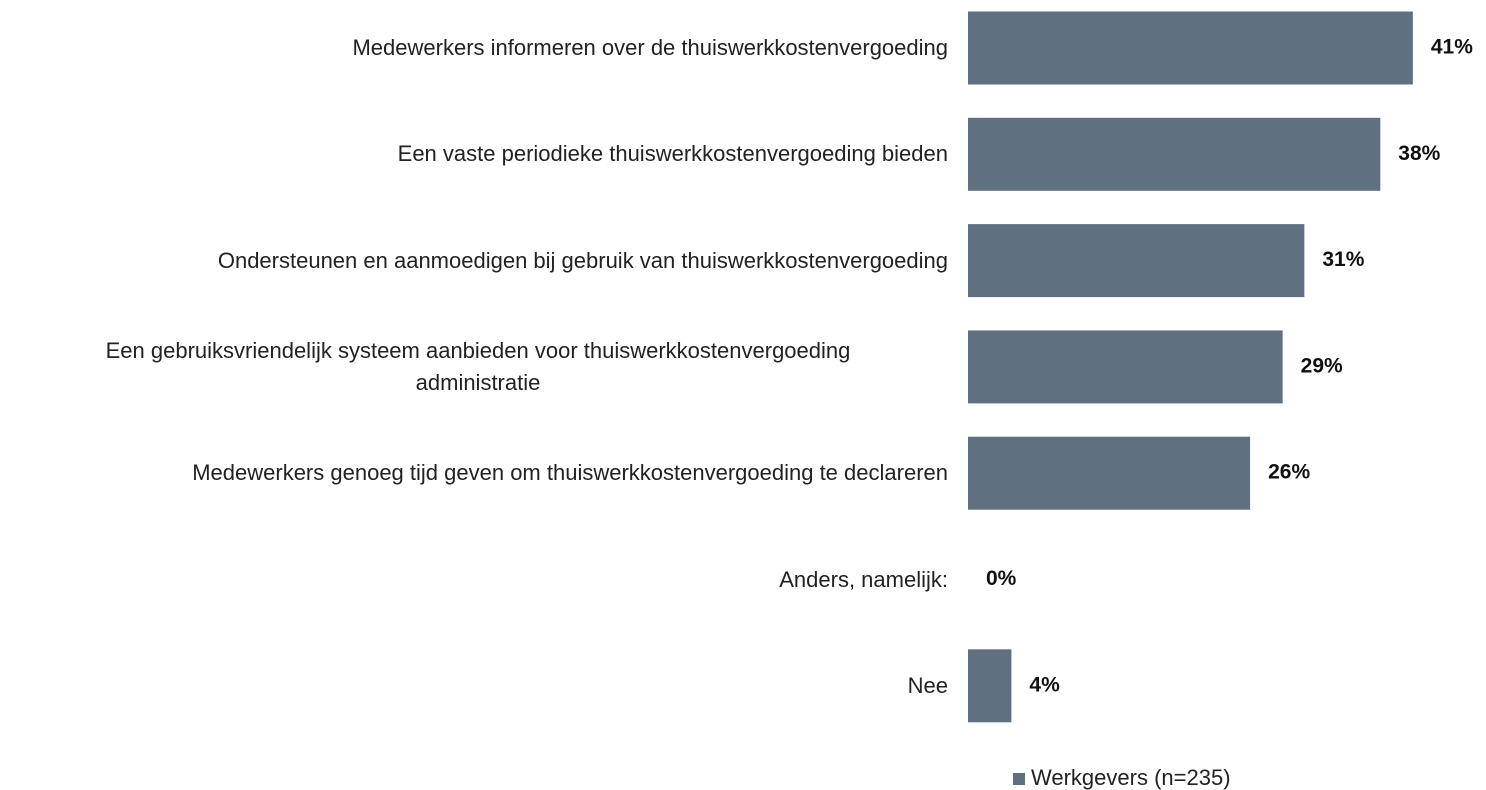  Describe the element at coordinates (1289, 472) in the screenshot. I see `value-label: 26%` at that location.